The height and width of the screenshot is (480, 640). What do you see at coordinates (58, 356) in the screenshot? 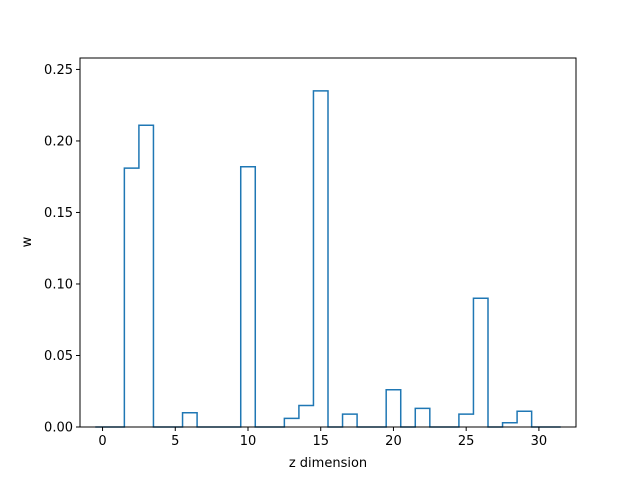
I see `y-tick-label: 0.05` at bounding box center [58, 356].